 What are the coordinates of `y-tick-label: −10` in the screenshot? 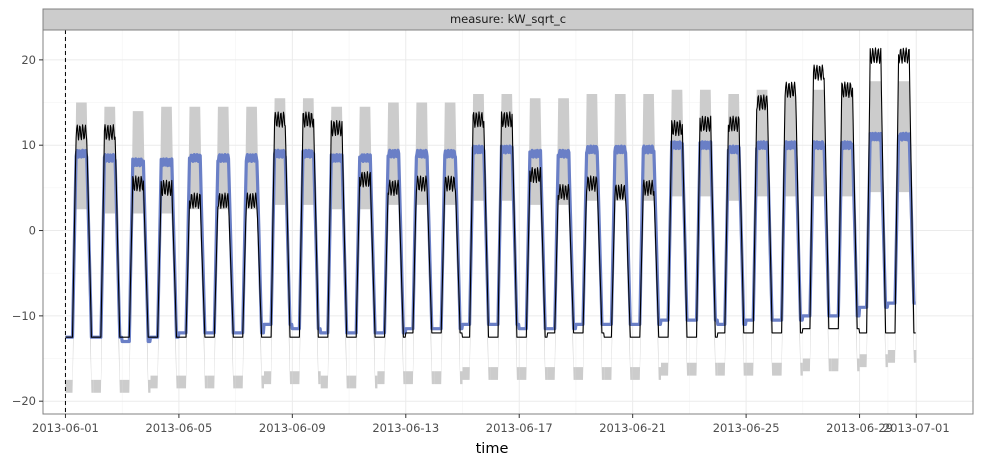 It's located at (24, 316).